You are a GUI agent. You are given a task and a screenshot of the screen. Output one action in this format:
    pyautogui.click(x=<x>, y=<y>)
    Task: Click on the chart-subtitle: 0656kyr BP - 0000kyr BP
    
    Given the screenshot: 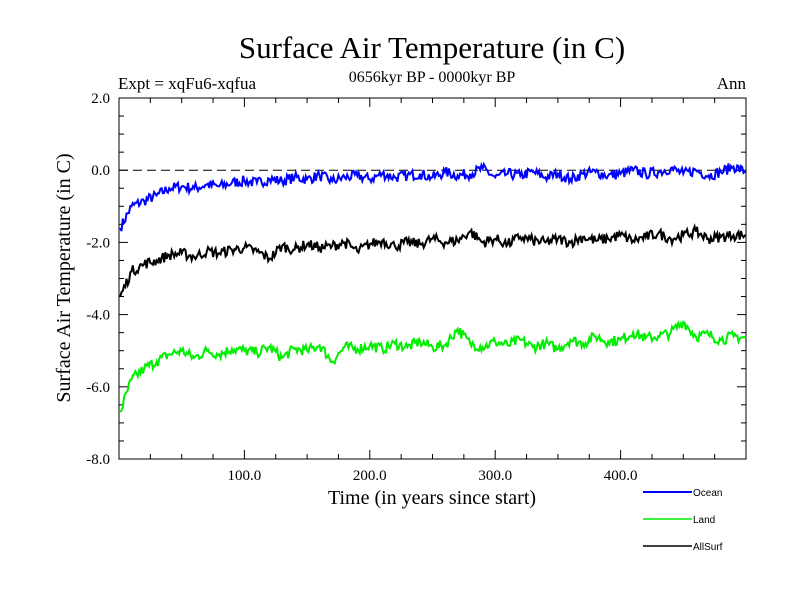 What is the action you would take?
    pyautogui.click(x=432, y=77)
    